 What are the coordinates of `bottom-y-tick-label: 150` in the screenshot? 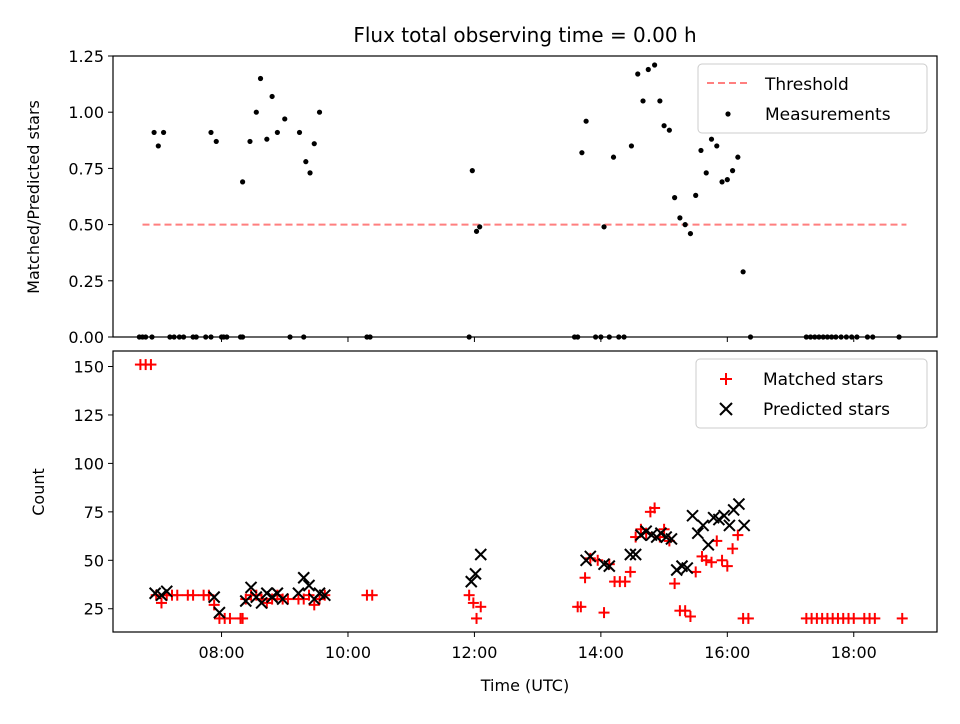 It's located at (88, 367).